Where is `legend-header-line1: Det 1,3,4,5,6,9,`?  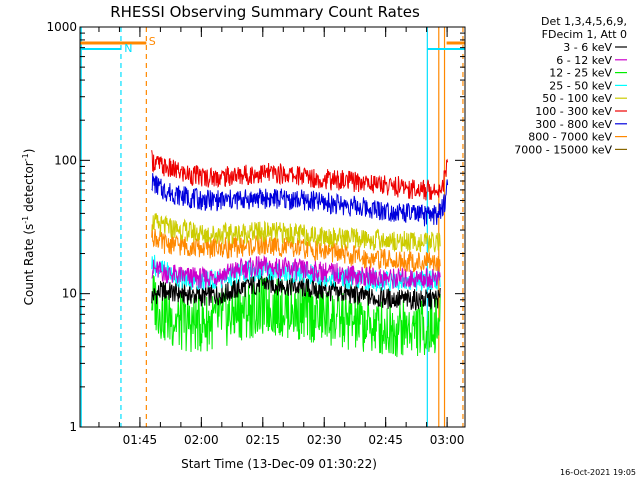 legend-header-line1: Det 1,3,4,5,6,9, is located at coordinates (584, 21).